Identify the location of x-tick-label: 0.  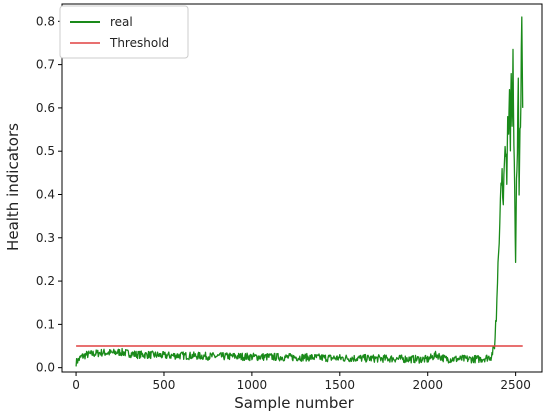
(76, 385).